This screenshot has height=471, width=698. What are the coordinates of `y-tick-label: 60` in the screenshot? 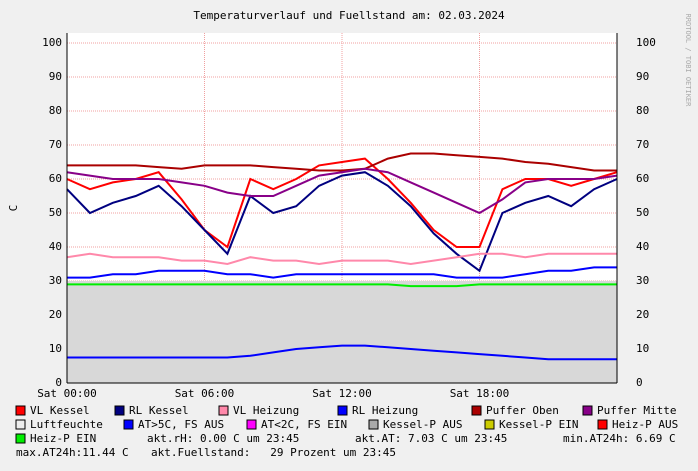 It's located at (55, 178).